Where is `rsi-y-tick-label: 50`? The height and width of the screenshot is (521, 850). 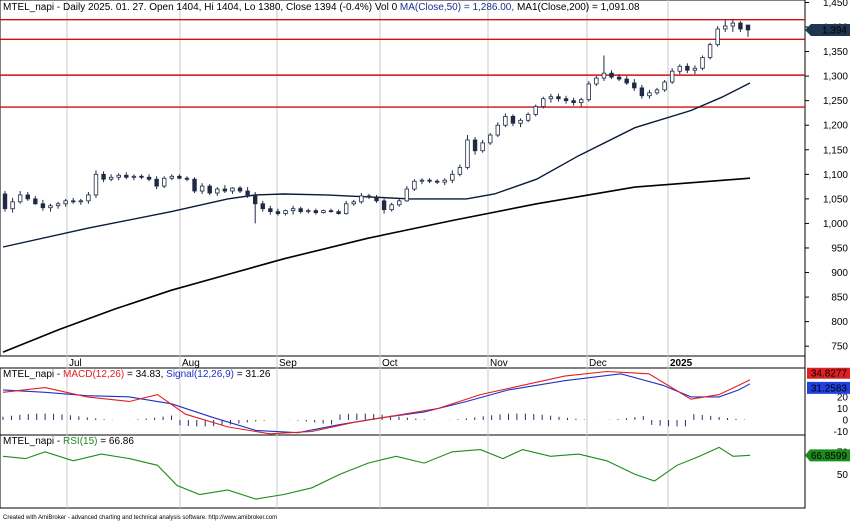
rsi-y-tick-label: 50 is located at coordinates (843, 475).